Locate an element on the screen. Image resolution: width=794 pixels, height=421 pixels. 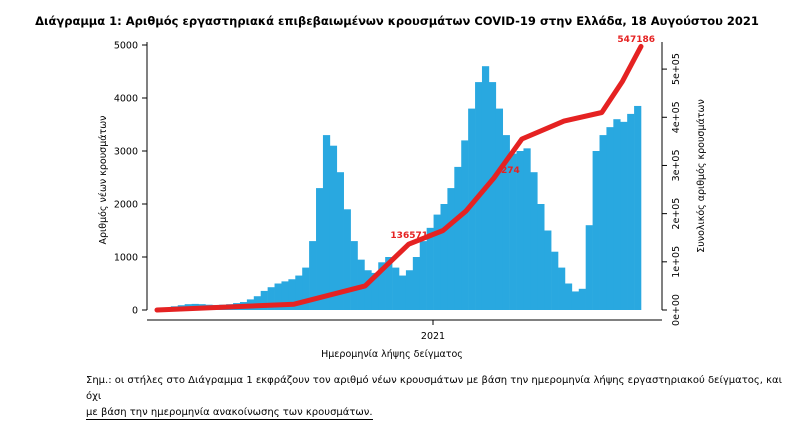
y-tick-label: 1000 is located at coordinates (126, 258).